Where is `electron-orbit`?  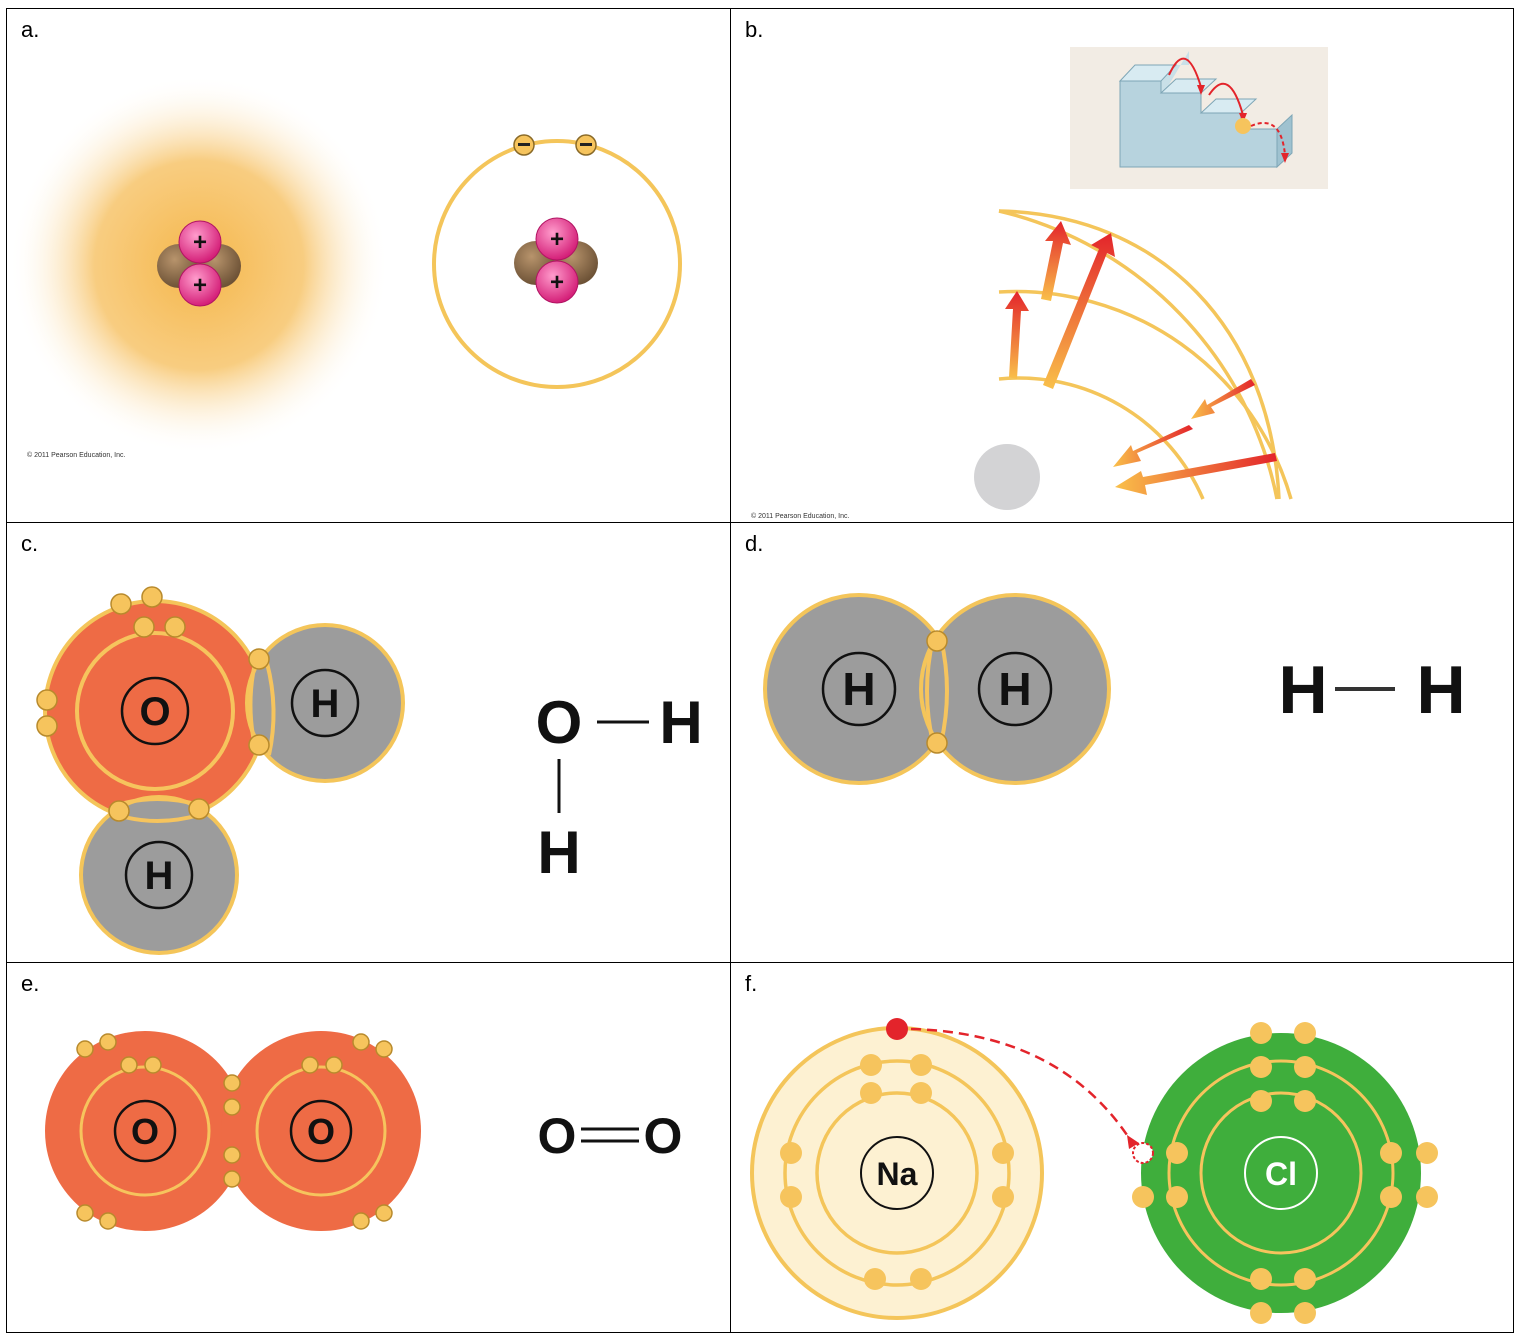 electron-orbit is located at coordinates (557, 264).